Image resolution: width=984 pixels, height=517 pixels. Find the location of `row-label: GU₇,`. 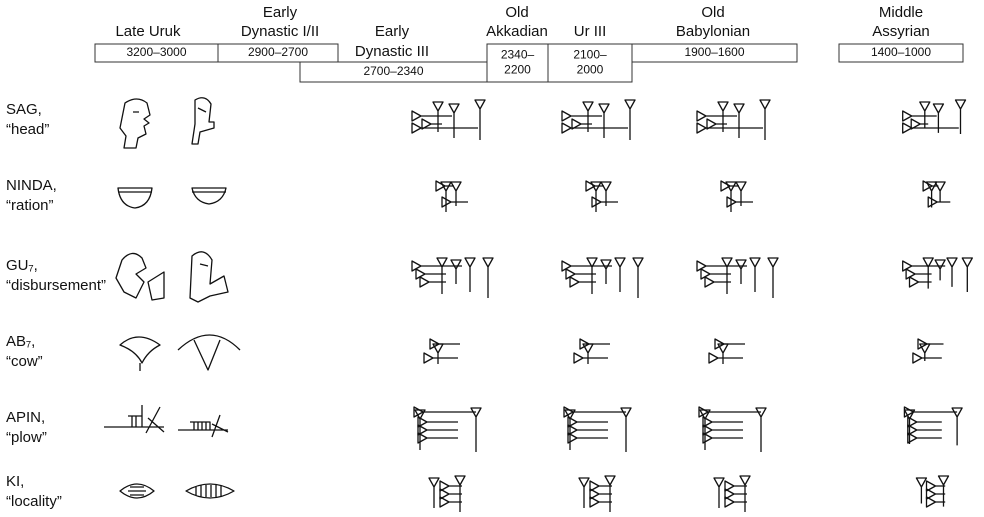

row-label: GU₇, is located at coordinates (22, 265).